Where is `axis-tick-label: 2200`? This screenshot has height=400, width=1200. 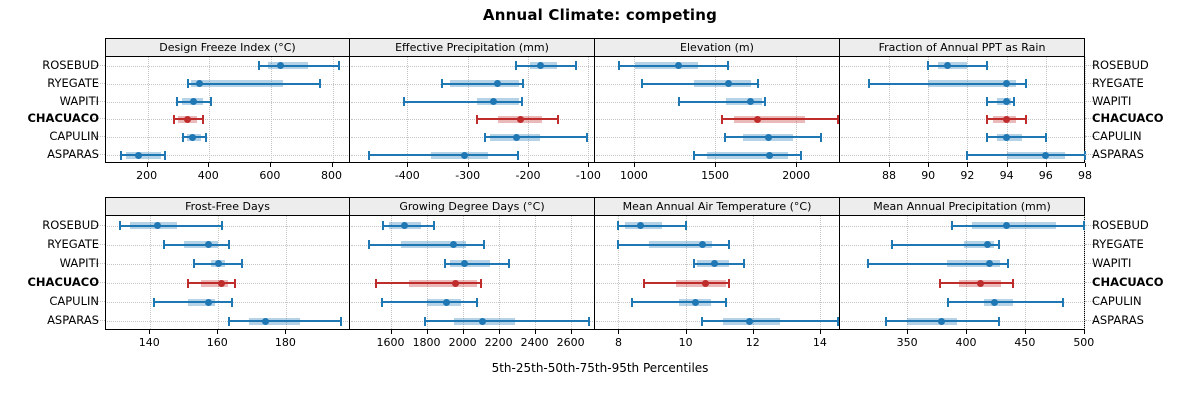
axis-tick-label: 2200 is located at coordinates (498, 342).